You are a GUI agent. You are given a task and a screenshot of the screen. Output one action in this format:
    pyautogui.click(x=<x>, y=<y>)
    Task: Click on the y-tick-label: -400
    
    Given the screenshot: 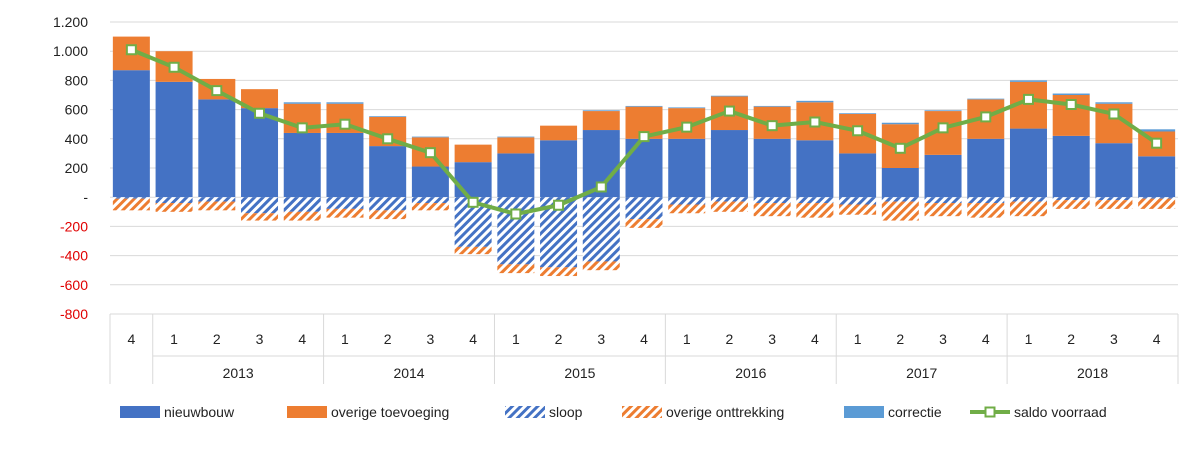 What is the action you would take?
    pyautogui.click(x=74, y=256)
    